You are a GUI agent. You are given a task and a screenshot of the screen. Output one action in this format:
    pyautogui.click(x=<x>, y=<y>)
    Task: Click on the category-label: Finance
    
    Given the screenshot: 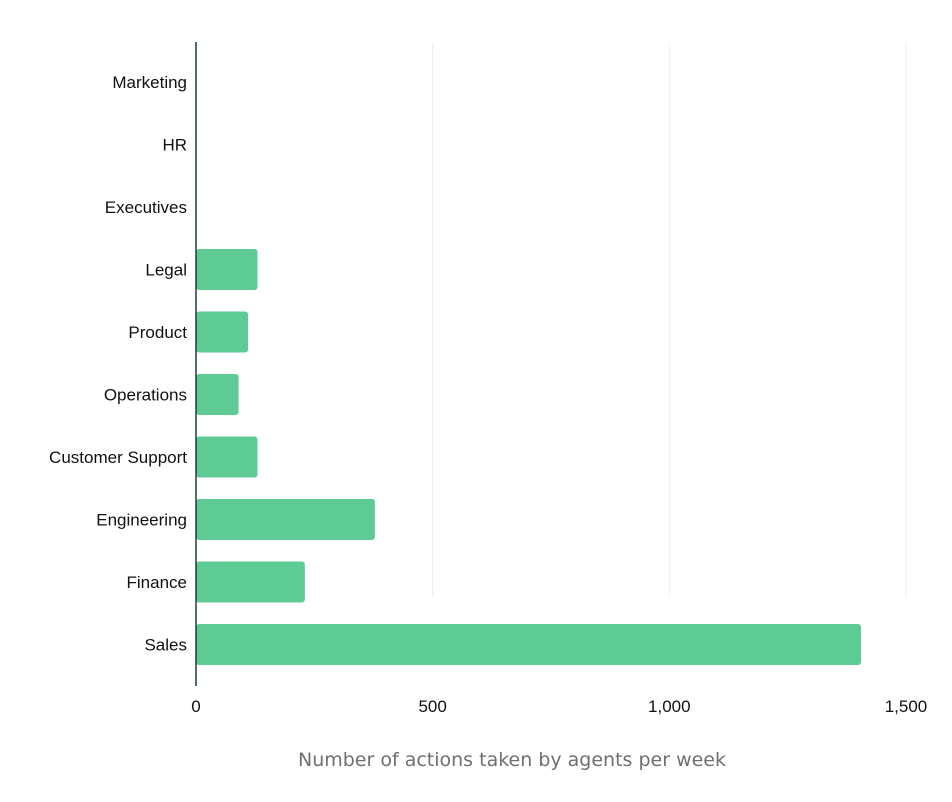 What is the action you would take?
    pyautogui.click(x=157, y=582)
    